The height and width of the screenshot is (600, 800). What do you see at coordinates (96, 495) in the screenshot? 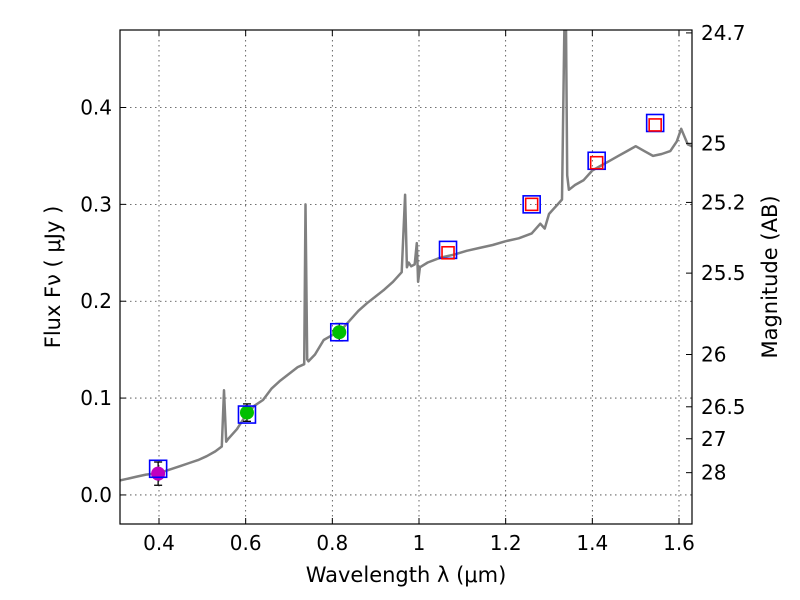
I see `y-tick-label: 0.0` at bounding box center [96, 495].